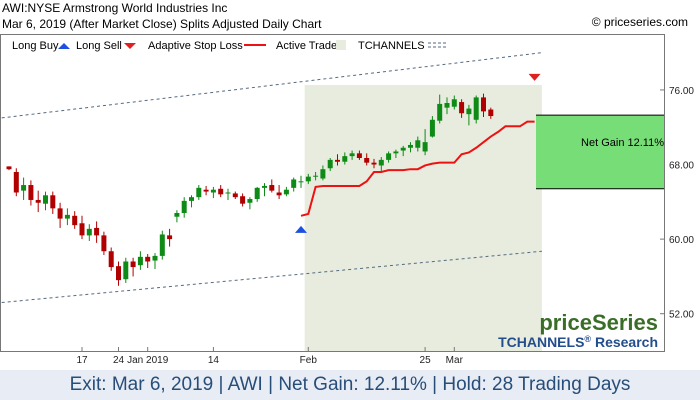 Image resolution: width=700 pixels, height=400 pixels. What do you see at coordinates (681, 240) in the screenshot?
I see `y-tick-label: 60.00` at bounding box center [681, 240].